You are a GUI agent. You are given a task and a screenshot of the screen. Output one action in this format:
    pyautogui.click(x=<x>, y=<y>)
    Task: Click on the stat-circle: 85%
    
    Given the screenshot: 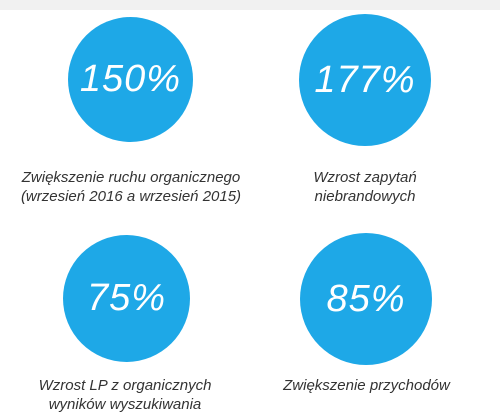 What is the action you would take?
    pyautogui.click(x=366, y=299)
    